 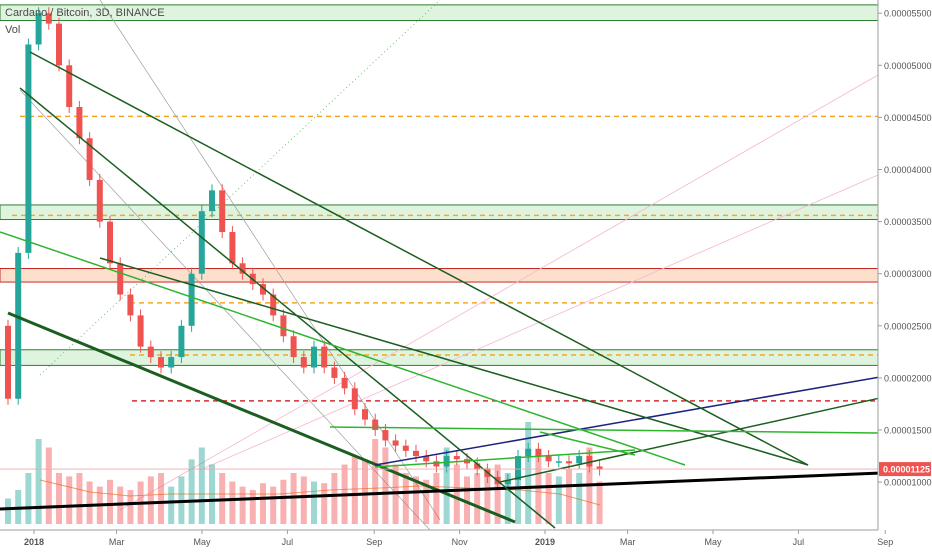 What do you see at coordinates (628, 542) in the screenshot?
I see `time-tick-label: Mar` at bounding box center [628, 542].